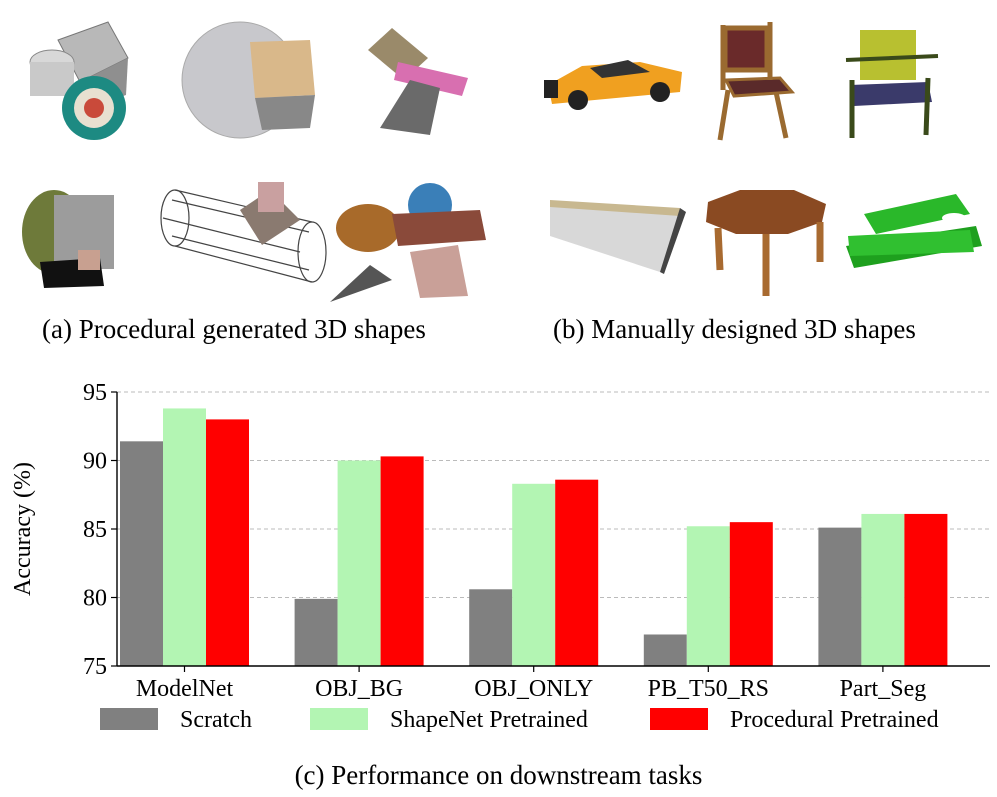 This screenshot has width=997, height=797. Describe the element at coordinates (756, 81) in the screenshot. I see `wooden-chair` at that location.